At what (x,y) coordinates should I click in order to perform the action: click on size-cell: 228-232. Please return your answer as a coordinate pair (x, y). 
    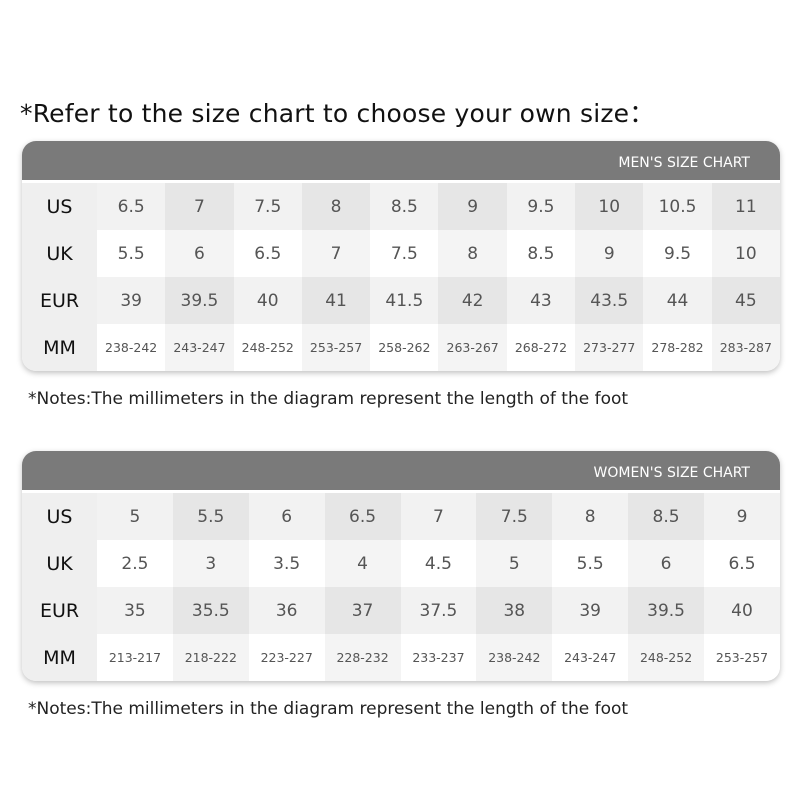
    Looking at the image, I should click on (362, 657).